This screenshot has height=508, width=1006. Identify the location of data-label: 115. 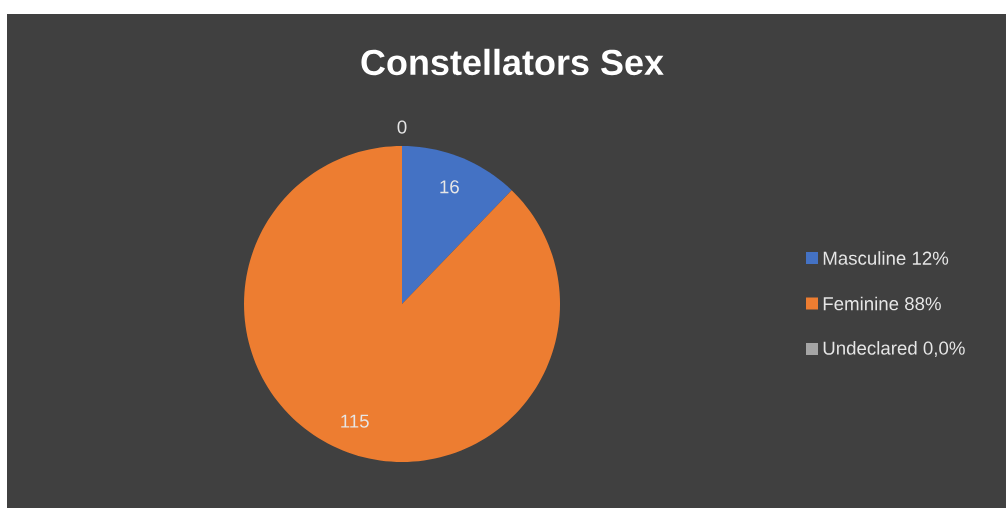
(355, 421).